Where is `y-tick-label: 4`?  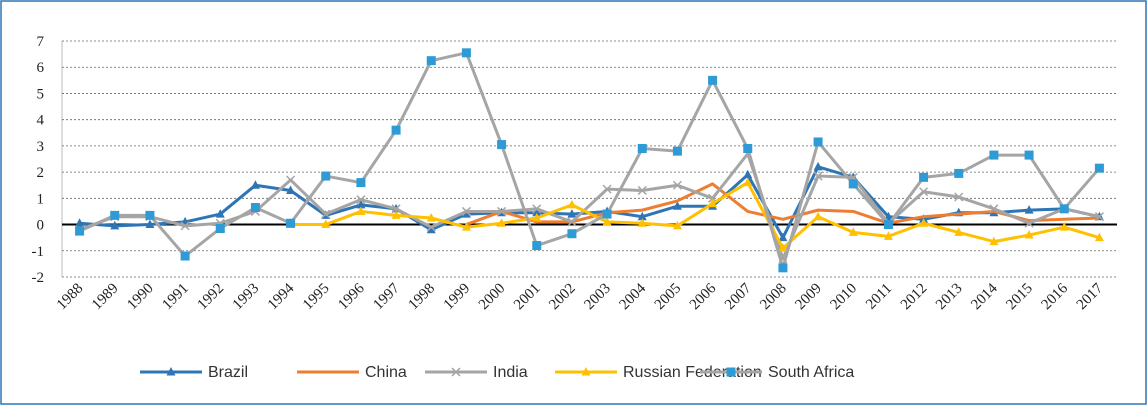
y-tick-label: 4 is located at coordinates (41, 121).